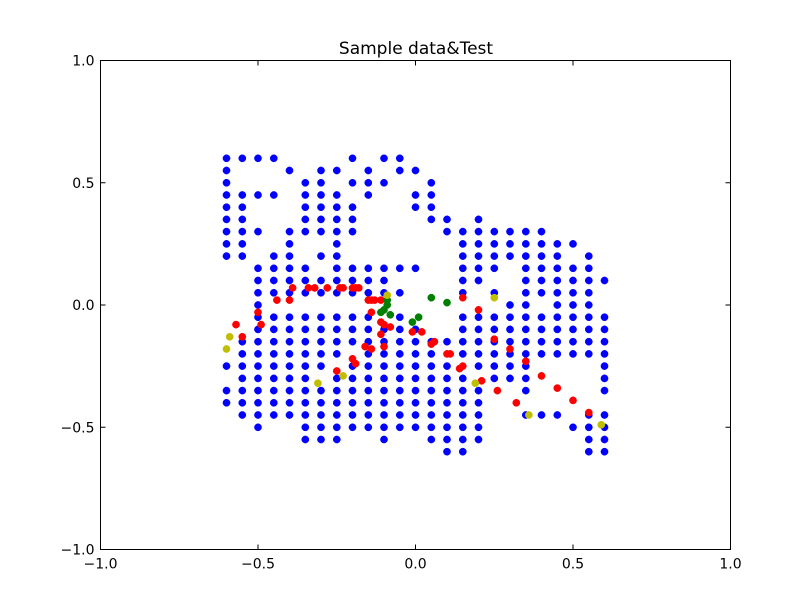 This screenshot has height=612, width=812. What do you see at coordinates (415, 565) in the screenshot?
I see `x-tick-label-2: 0.0` at bounding box center [415, 565].